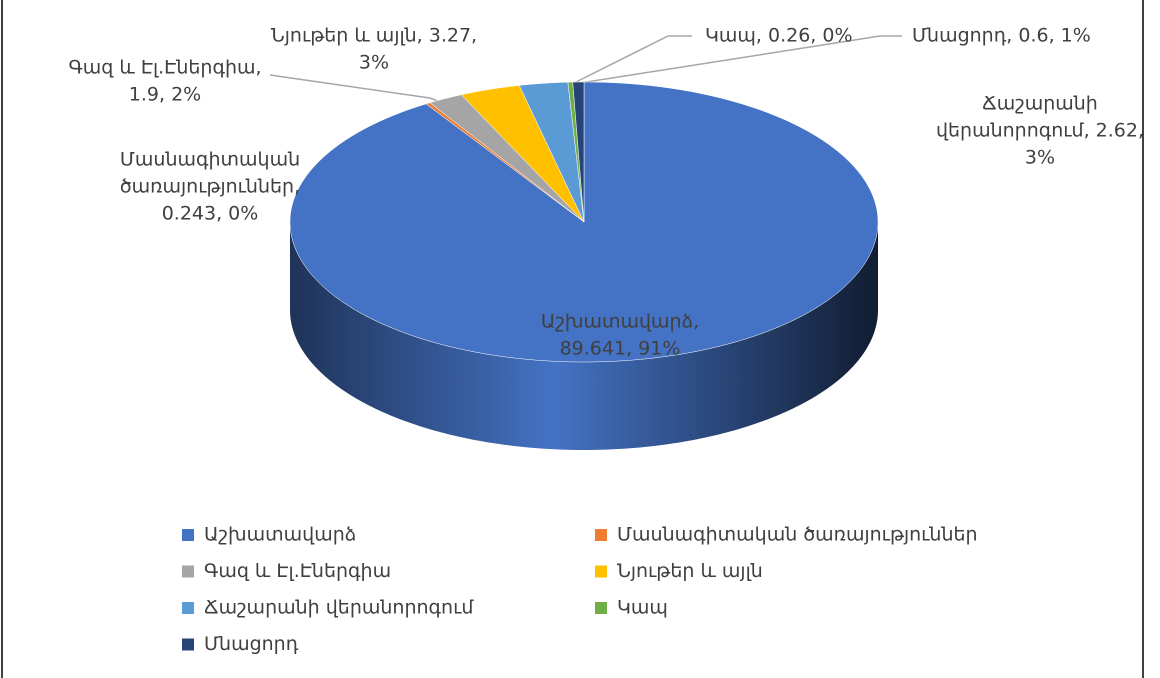 The image size is (1160, 678). Describe the element at coordinates (642, 608) in the screenshot. I see `legend-label: Կապ` at that location.